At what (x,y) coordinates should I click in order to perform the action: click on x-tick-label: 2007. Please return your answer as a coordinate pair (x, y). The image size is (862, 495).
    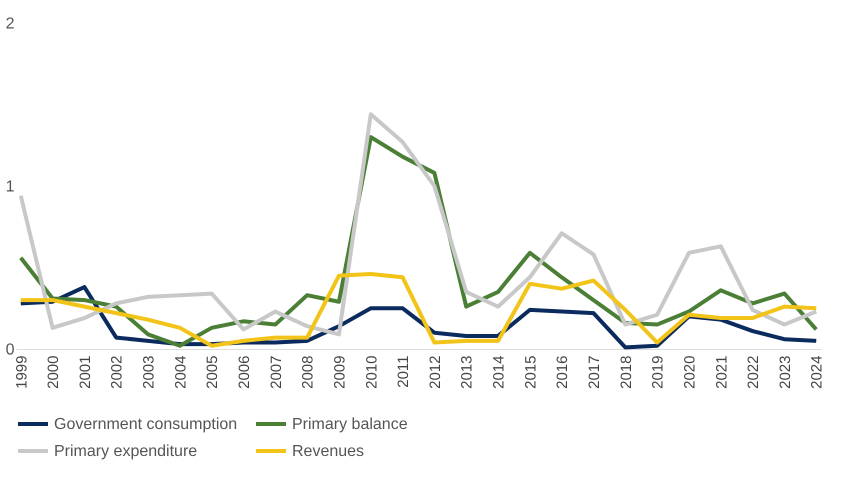
    Looking at the image, I should click on (276, 372).